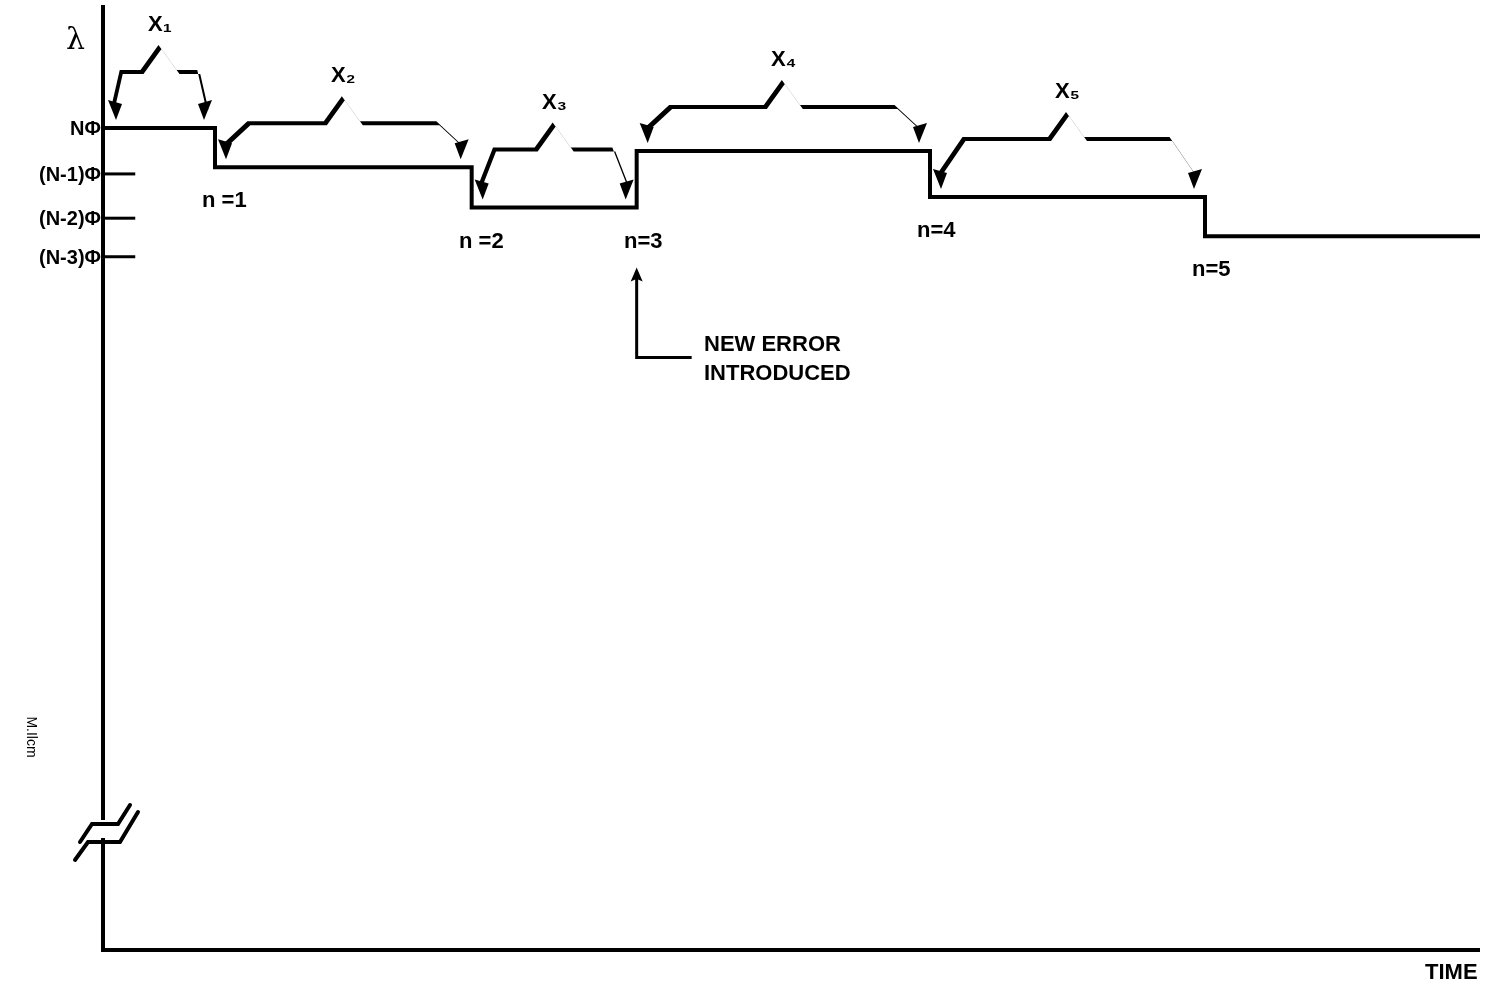  Describe the element at coordinates (85, 128) in the screenshot. I see `text: NΦ` at that location.